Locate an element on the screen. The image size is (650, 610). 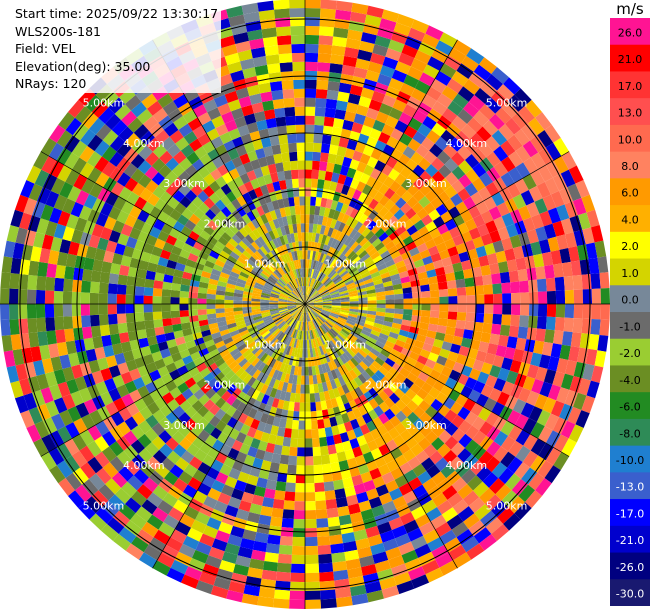
colorbar-tick-label: -6.0 is located at coordinates (629, 407).